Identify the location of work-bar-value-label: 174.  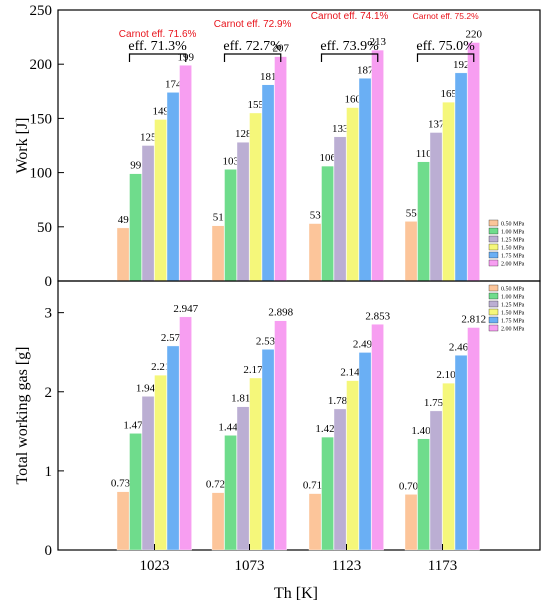
(173, 84).